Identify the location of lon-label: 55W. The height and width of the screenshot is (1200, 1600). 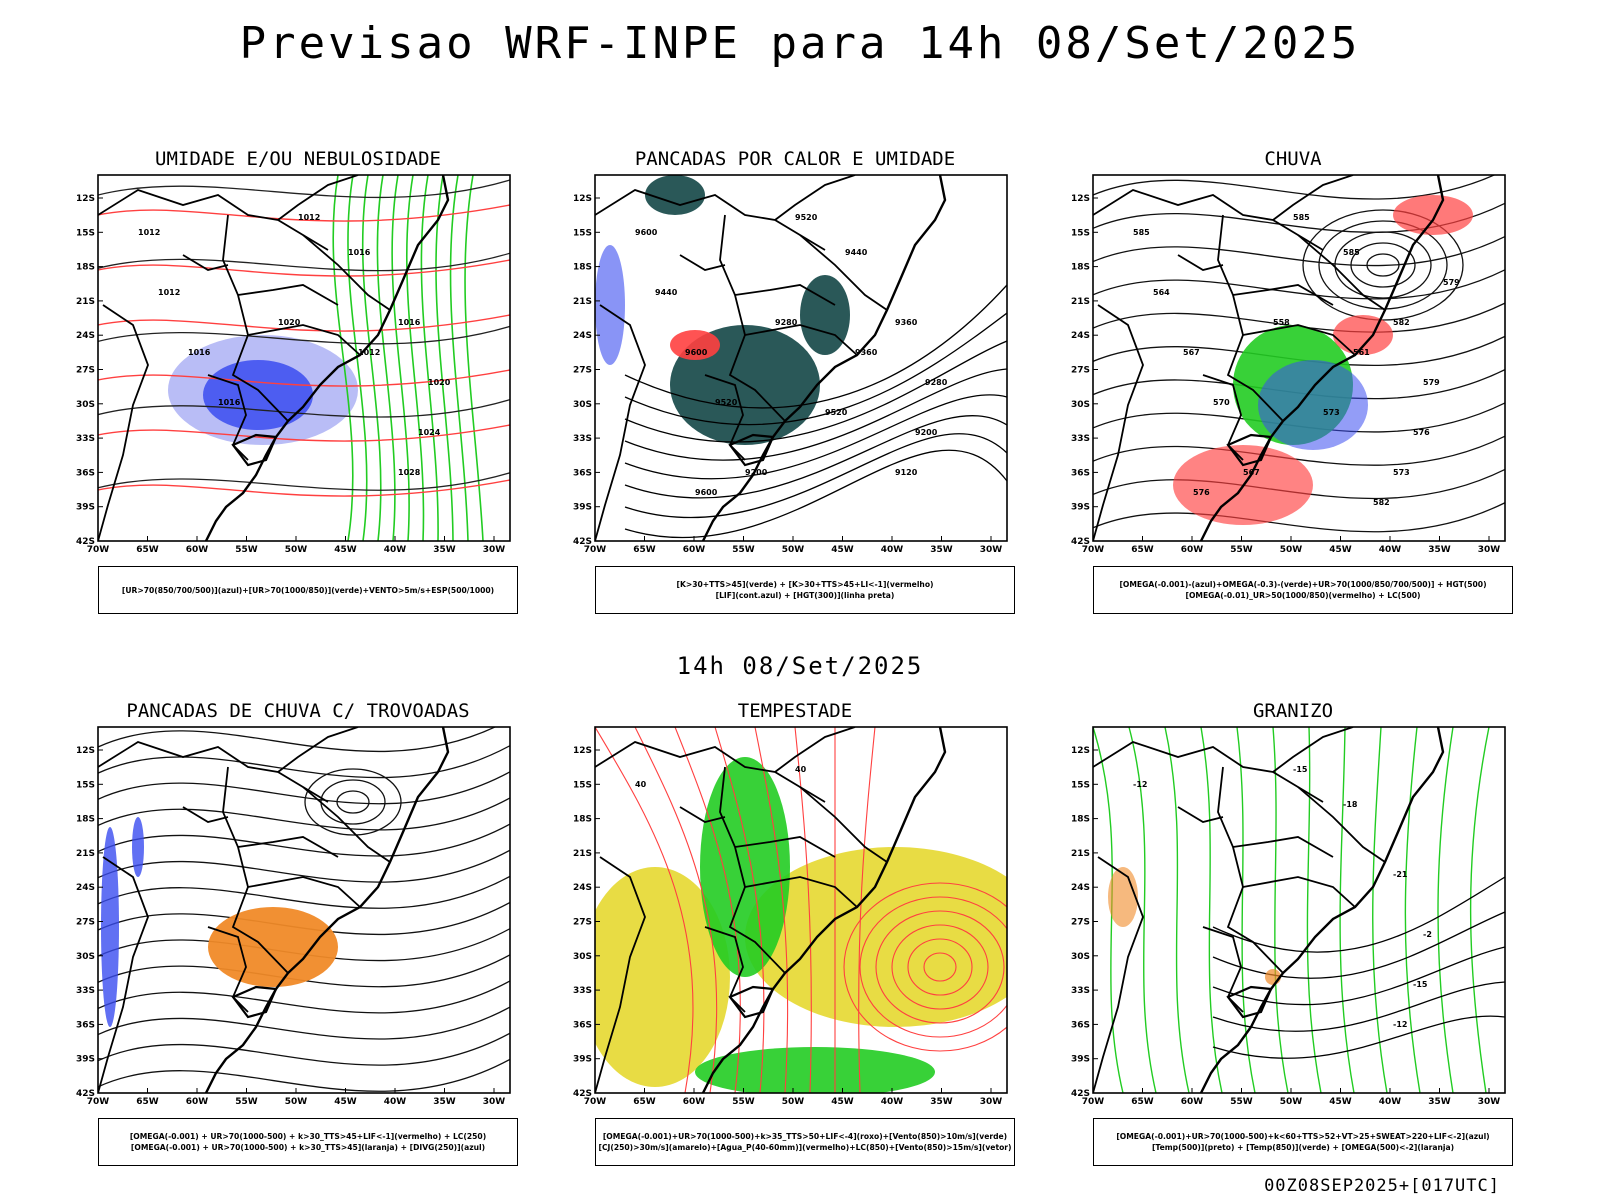
(1241, 1102).